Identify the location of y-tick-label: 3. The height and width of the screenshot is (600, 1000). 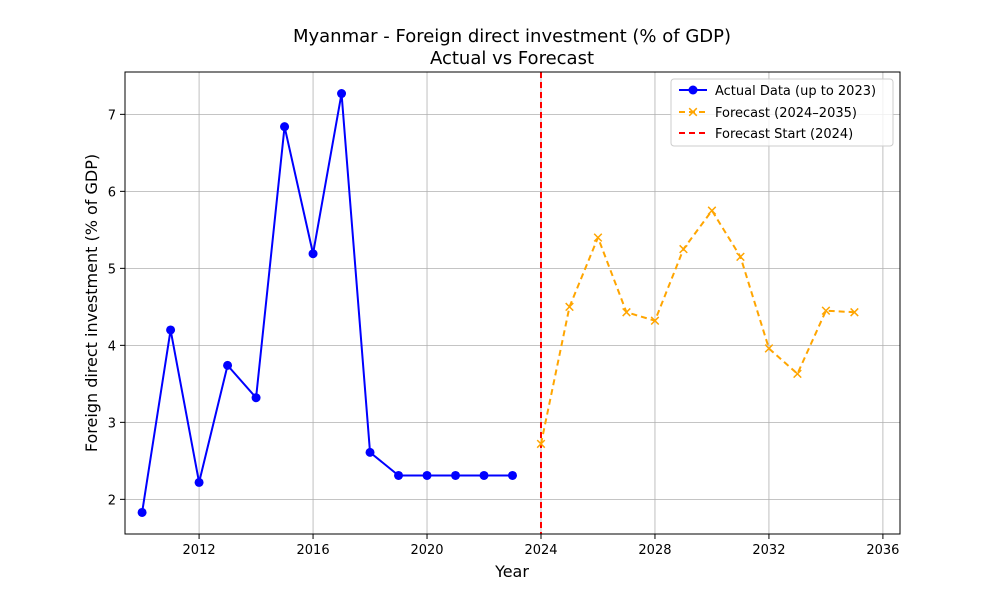
(112, 423).